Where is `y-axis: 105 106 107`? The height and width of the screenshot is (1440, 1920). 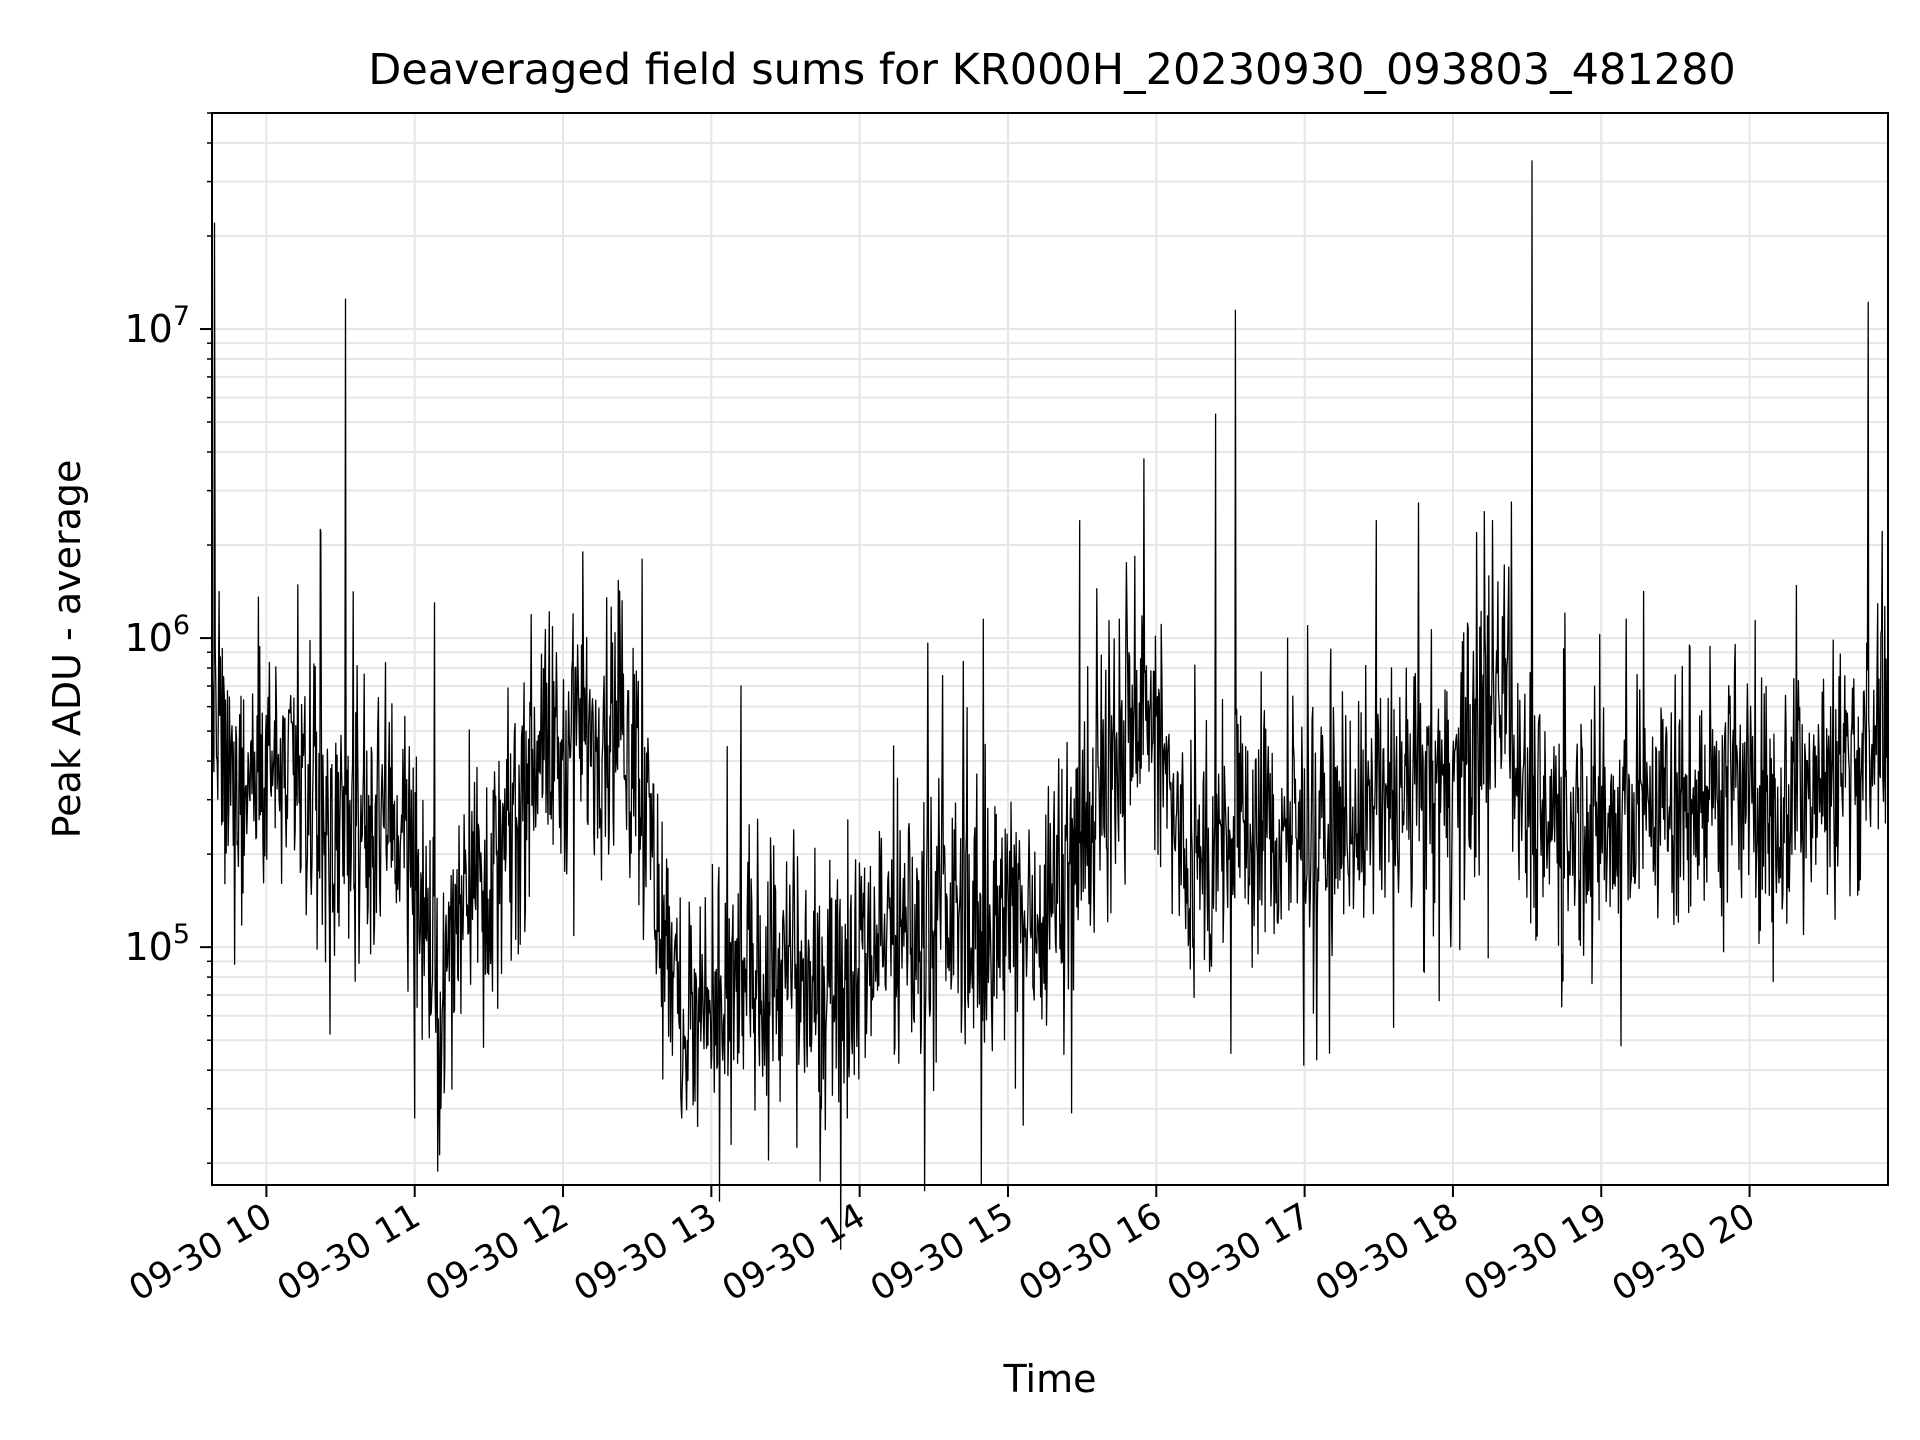 y-axis: 105 106 107 is located at coordinates (168, 635).